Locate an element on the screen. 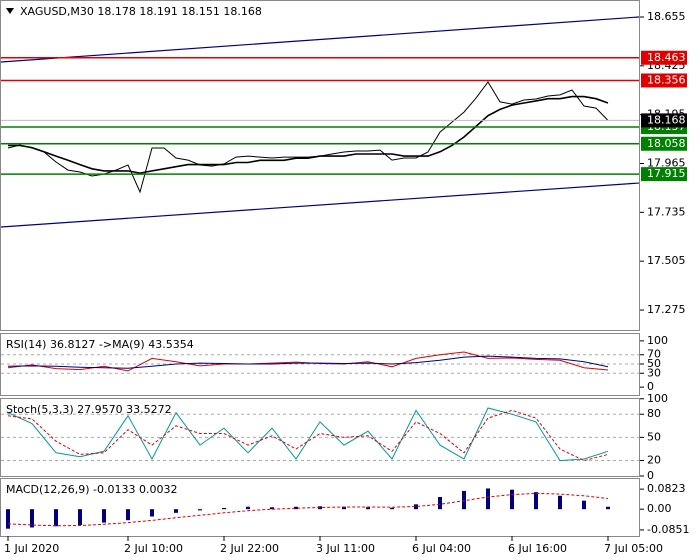 Image resolution: width=700 pixels, height=560 pixels. level-label: 18.463 is located at coordinates (666, 57).